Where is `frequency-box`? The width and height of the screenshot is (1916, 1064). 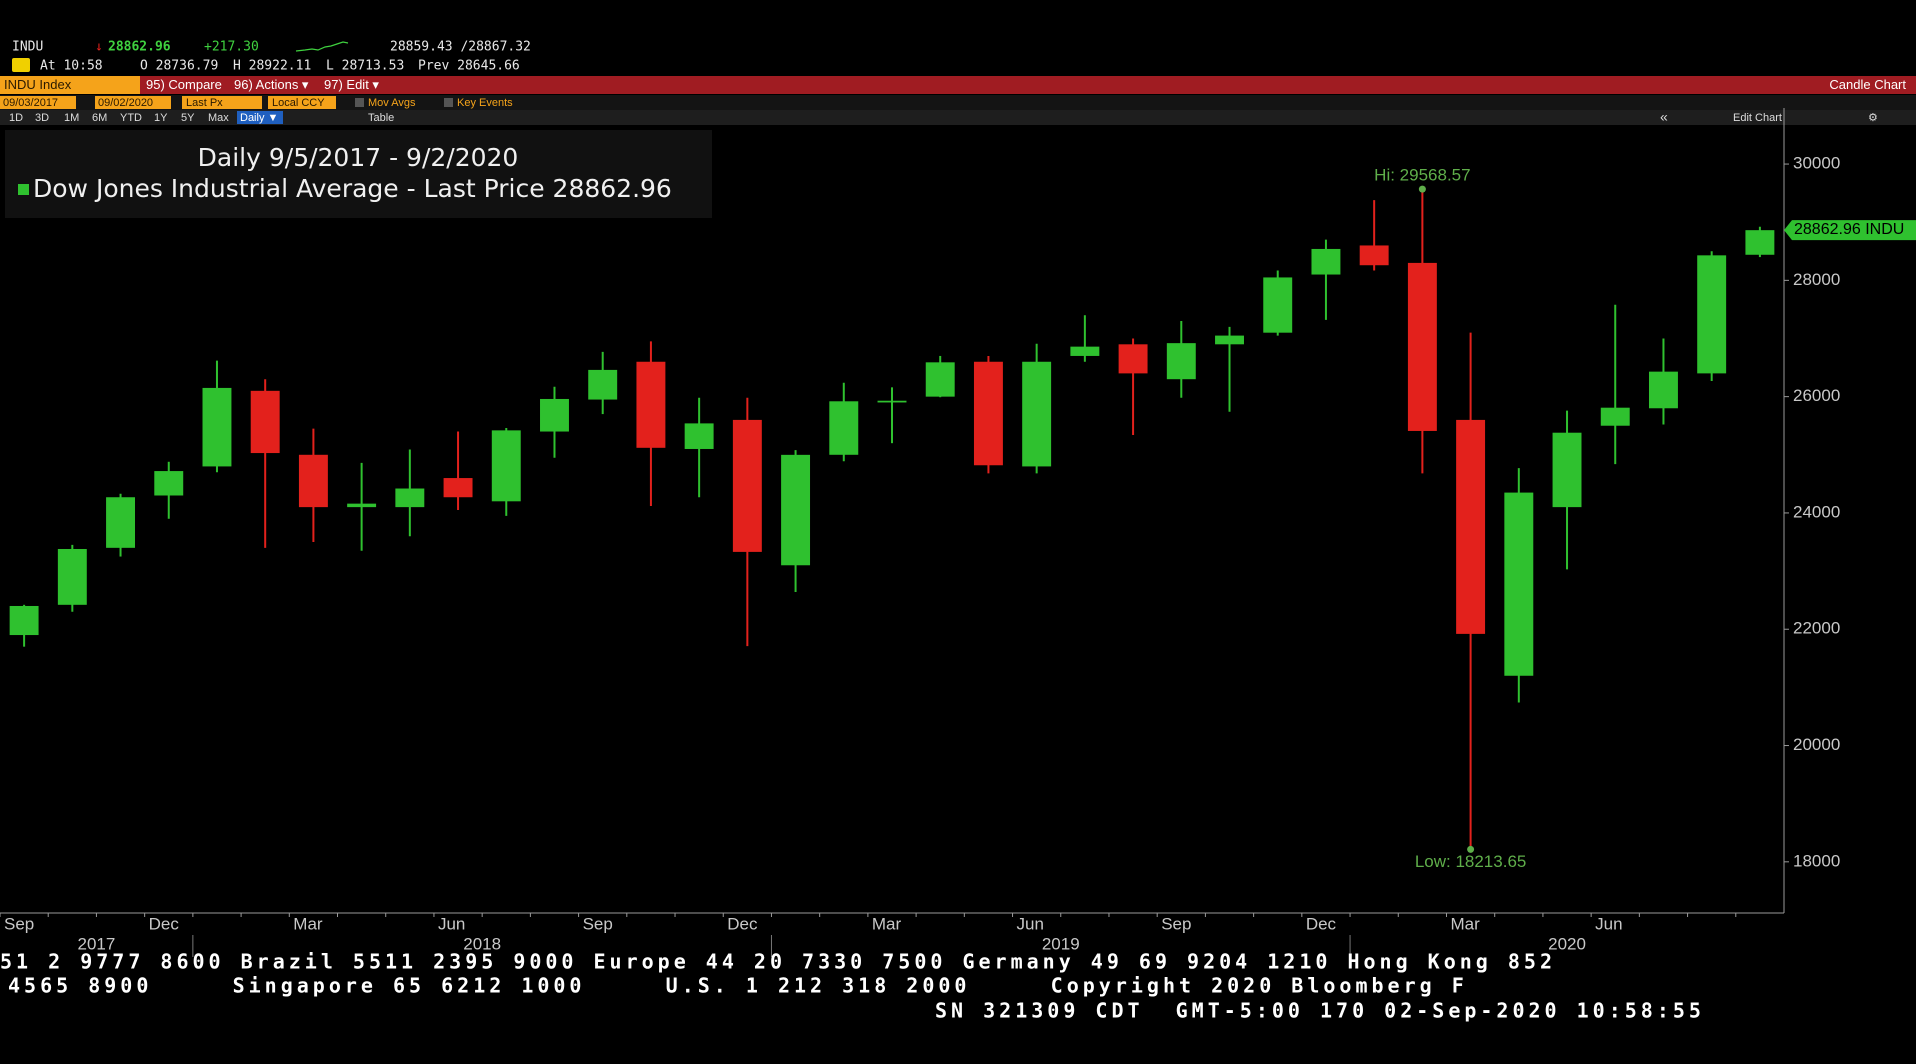 frequency-box is located at coordinates (260, 117).